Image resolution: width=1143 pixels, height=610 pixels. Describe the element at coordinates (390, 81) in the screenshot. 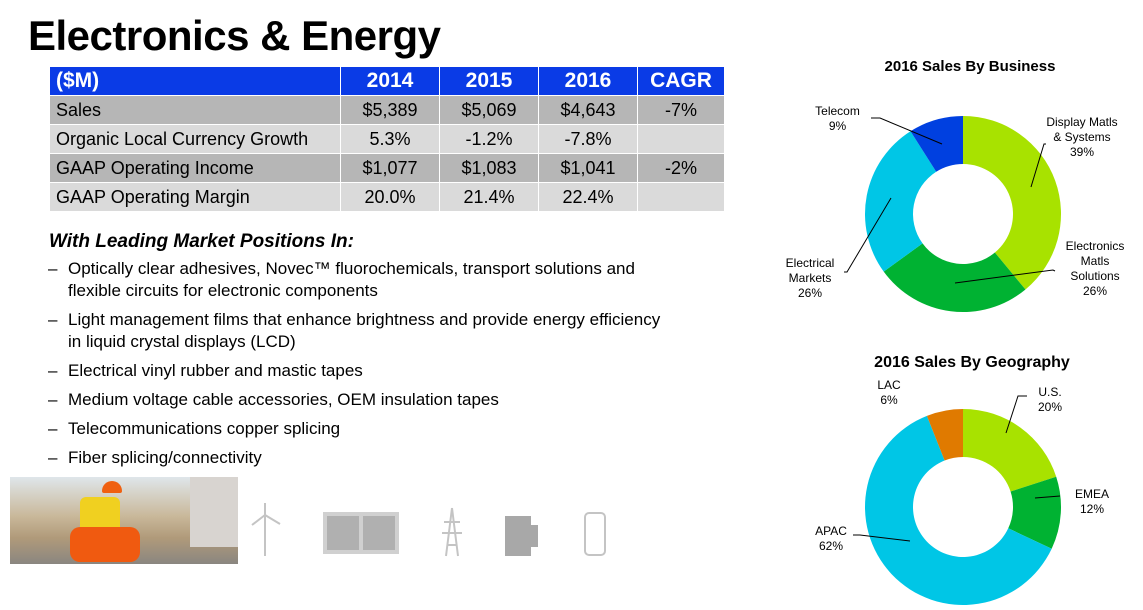

I see `header-cell: 2014` at that location.